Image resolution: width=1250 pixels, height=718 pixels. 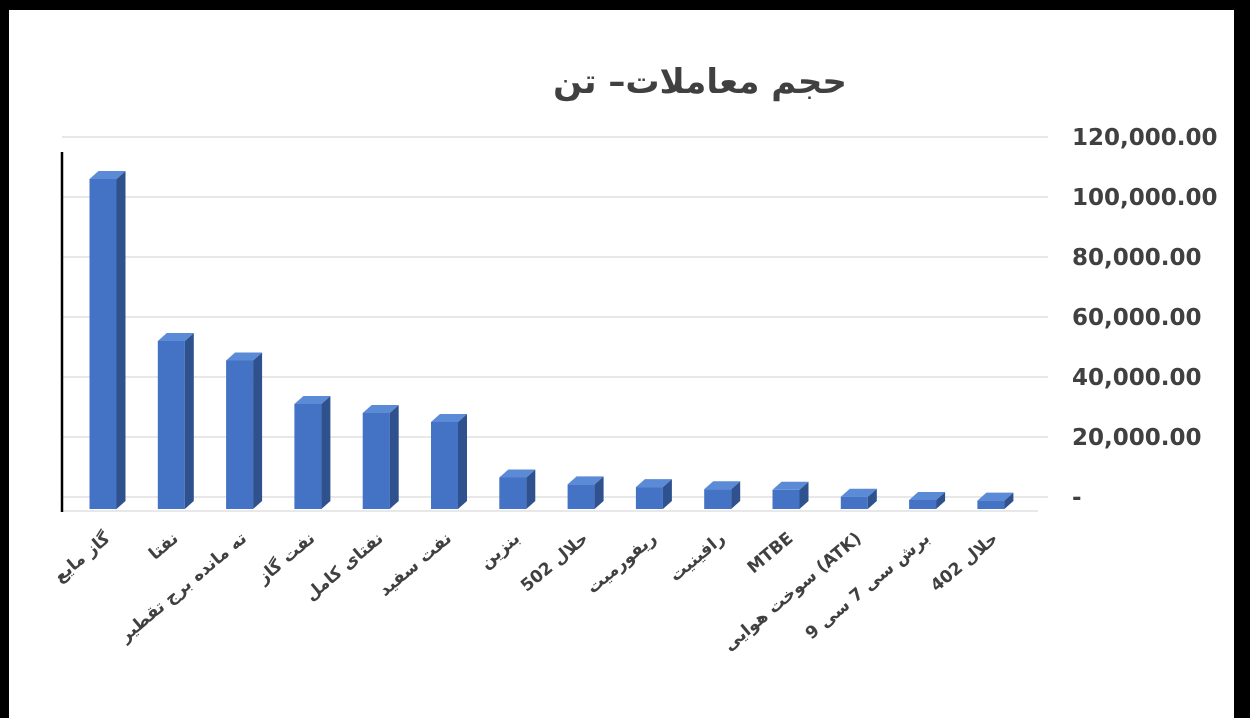 What do you see at coordinates (700, 82) in the screenshot?
I see `chart-title: حجم معاملات– تن` at bounding box center [700, 82].